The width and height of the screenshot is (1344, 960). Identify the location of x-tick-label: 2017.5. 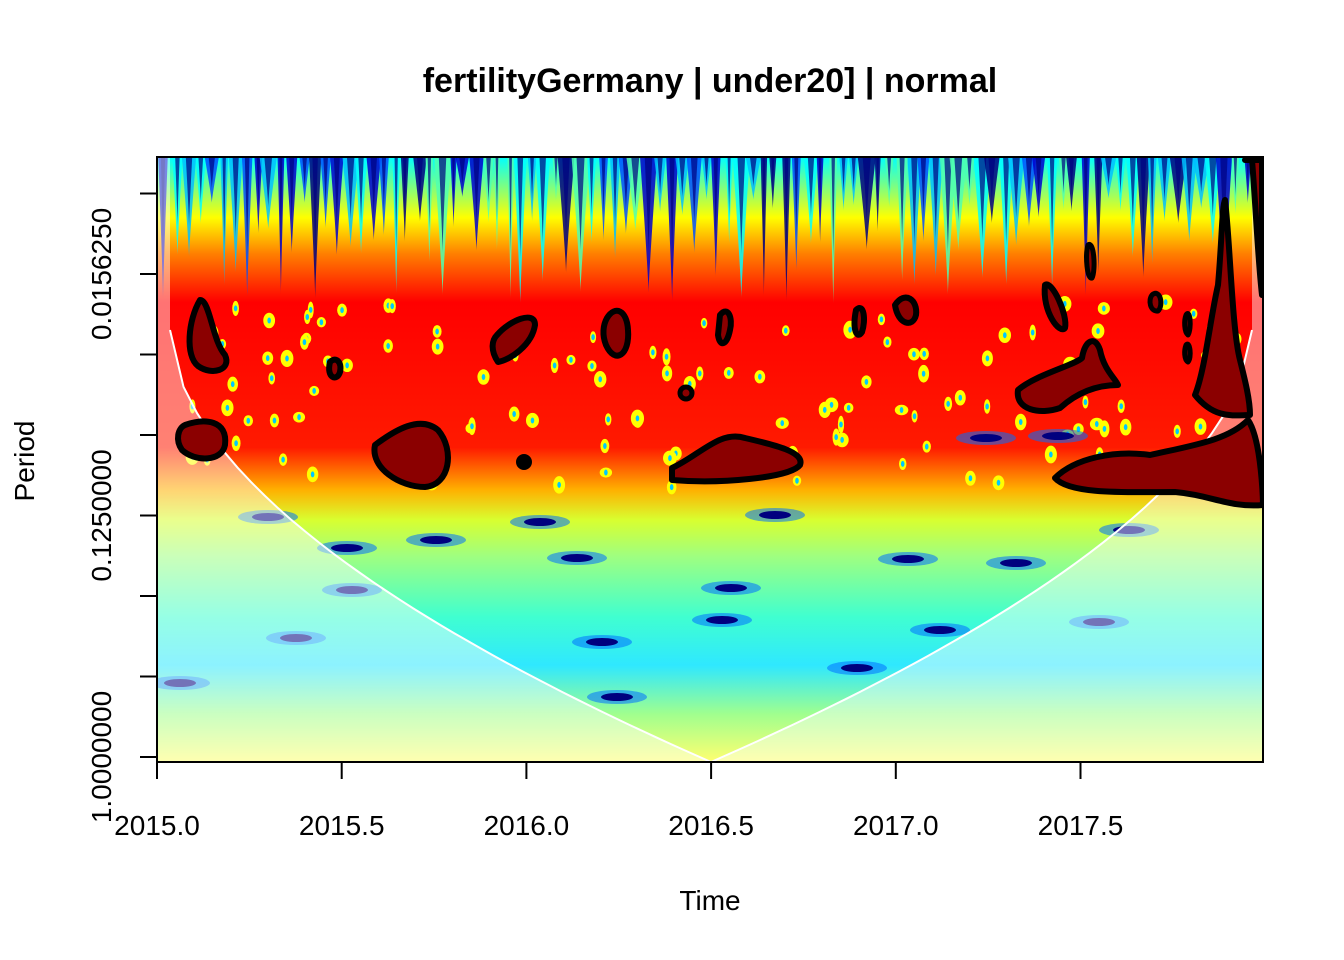
(1081, 825).